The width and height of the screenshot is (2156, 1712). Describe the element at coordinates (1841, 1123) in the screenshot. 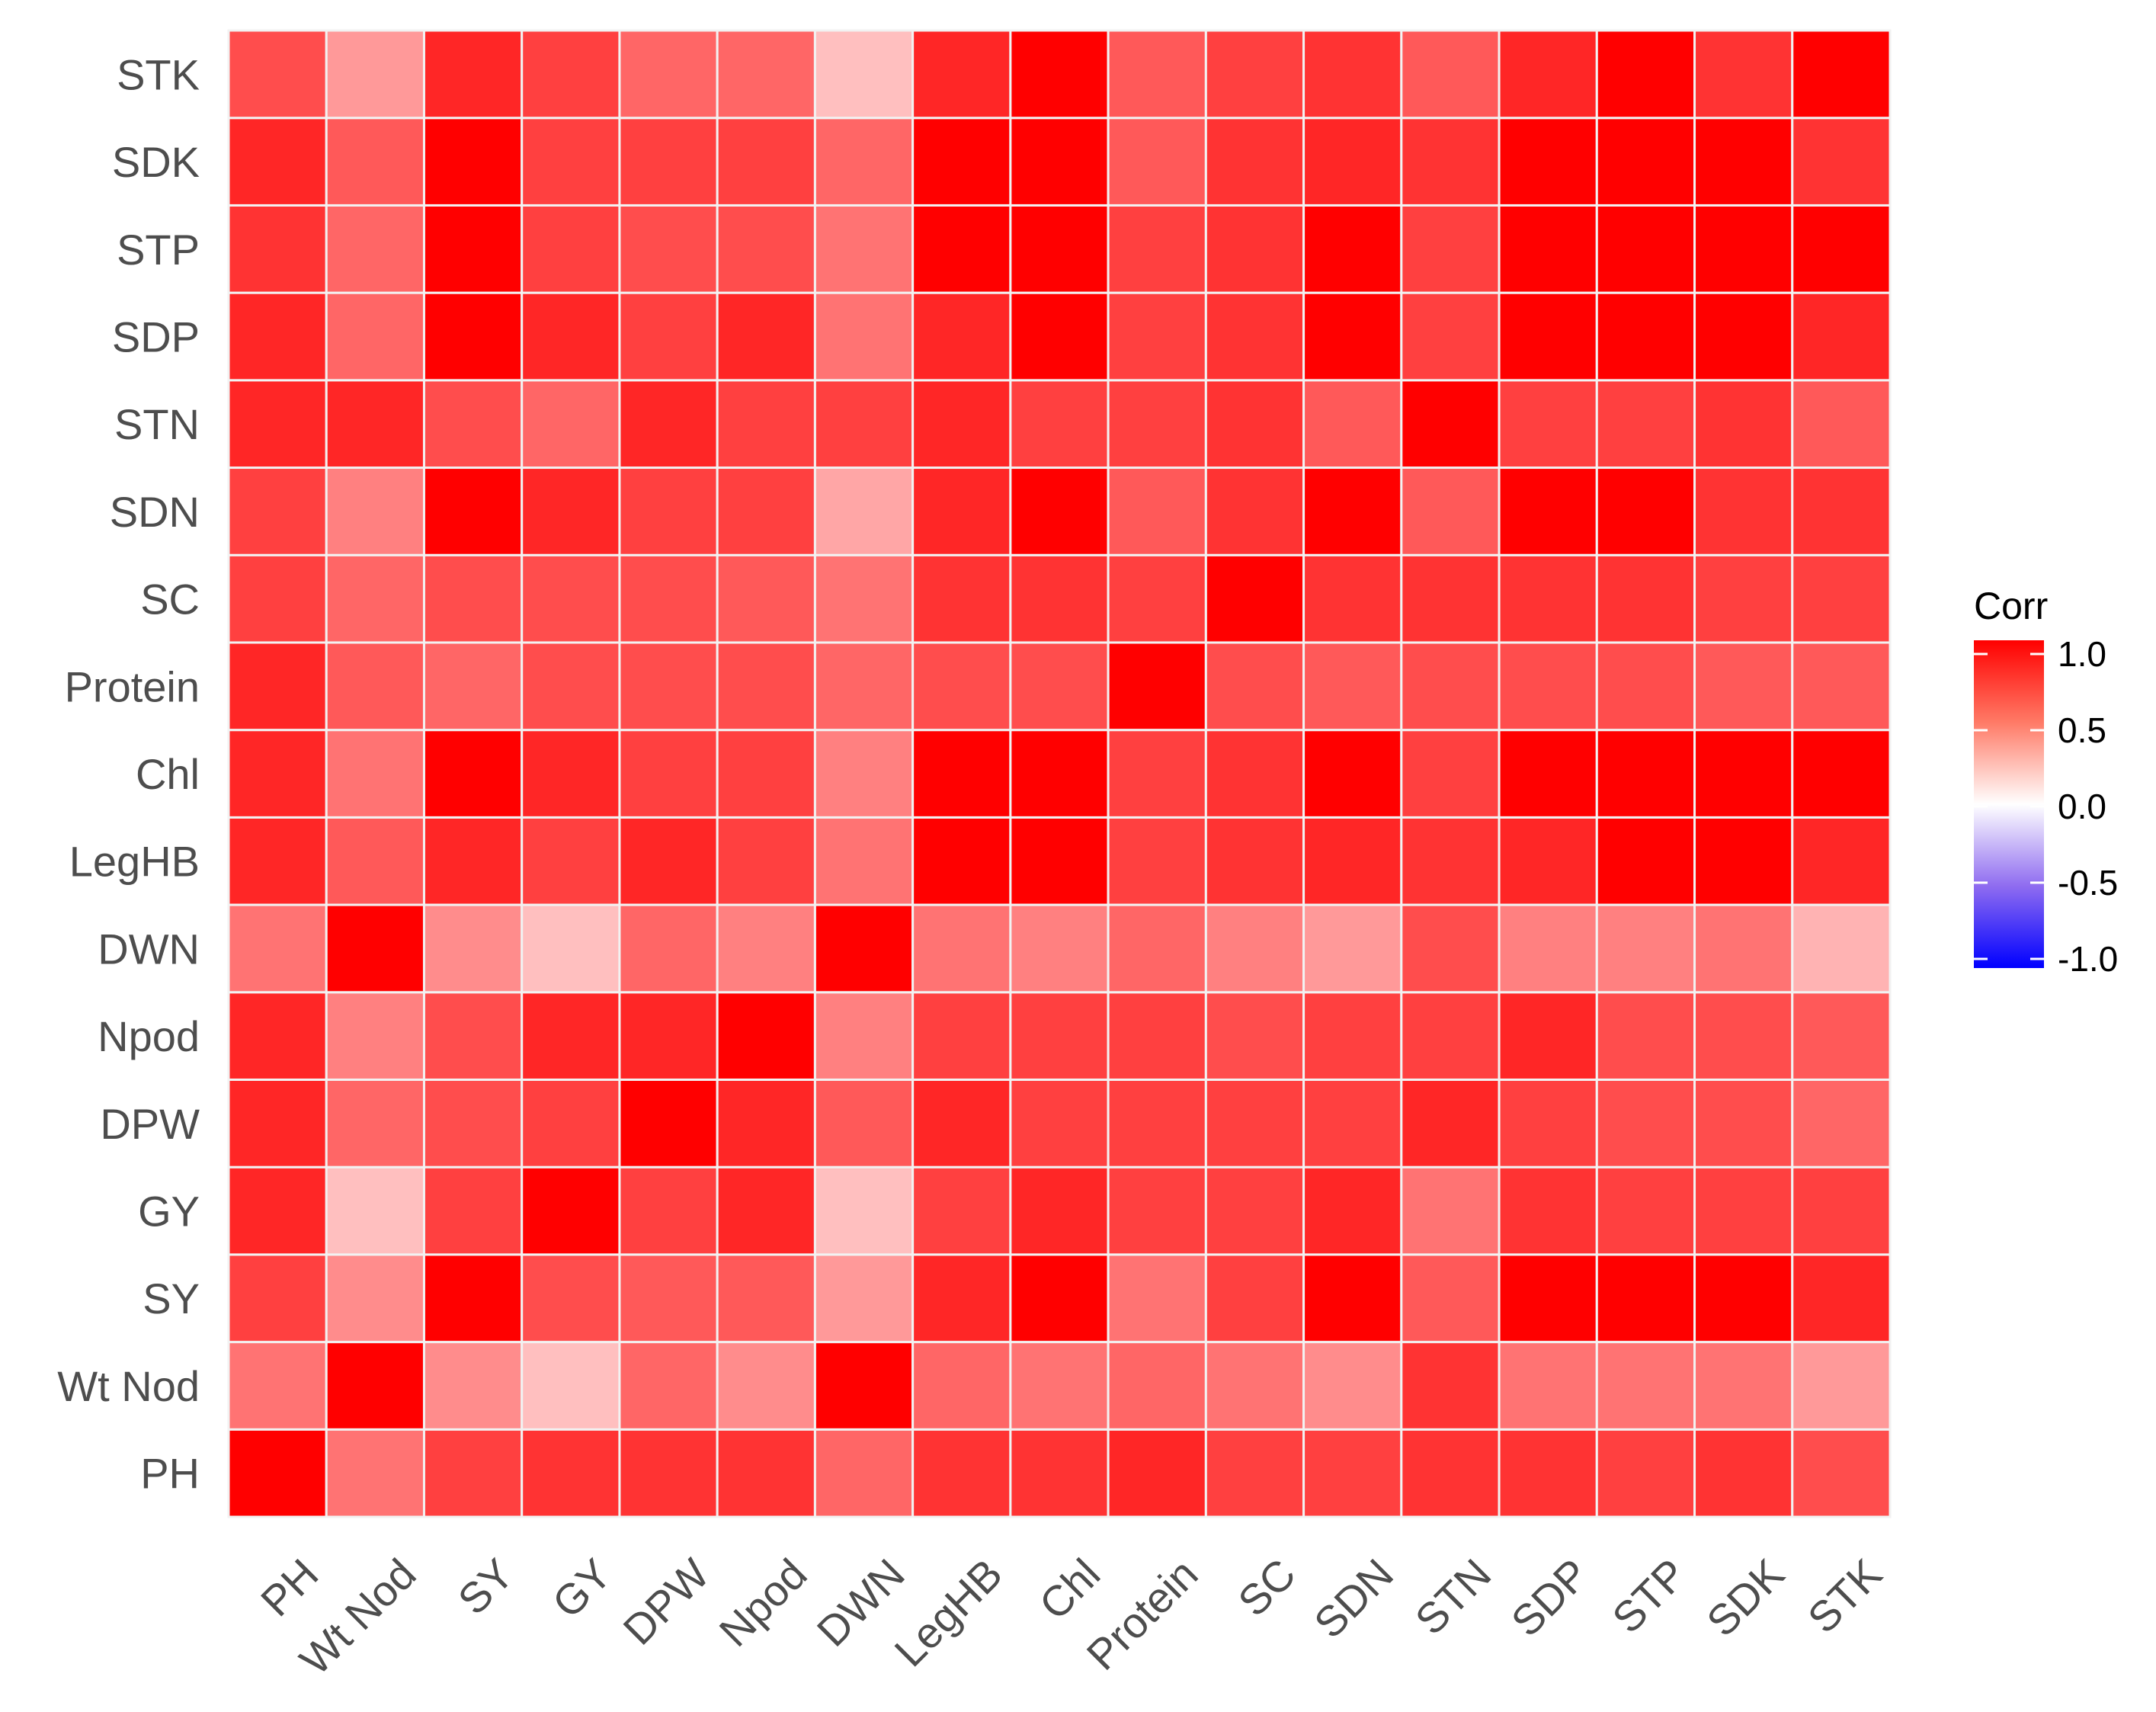

I see `heatmap-cell-dpw-stk` at that location.